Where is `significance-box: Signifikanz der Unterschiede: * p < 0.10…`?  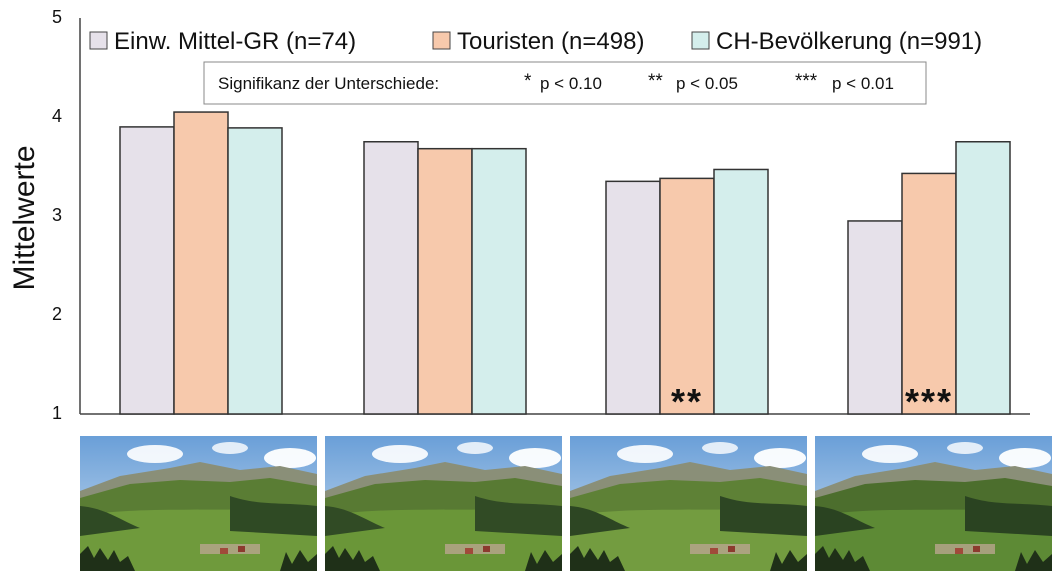
significance-box: Signifikanz der Unterschiede: * p < 0.10… is located at coordinates (565, 83).